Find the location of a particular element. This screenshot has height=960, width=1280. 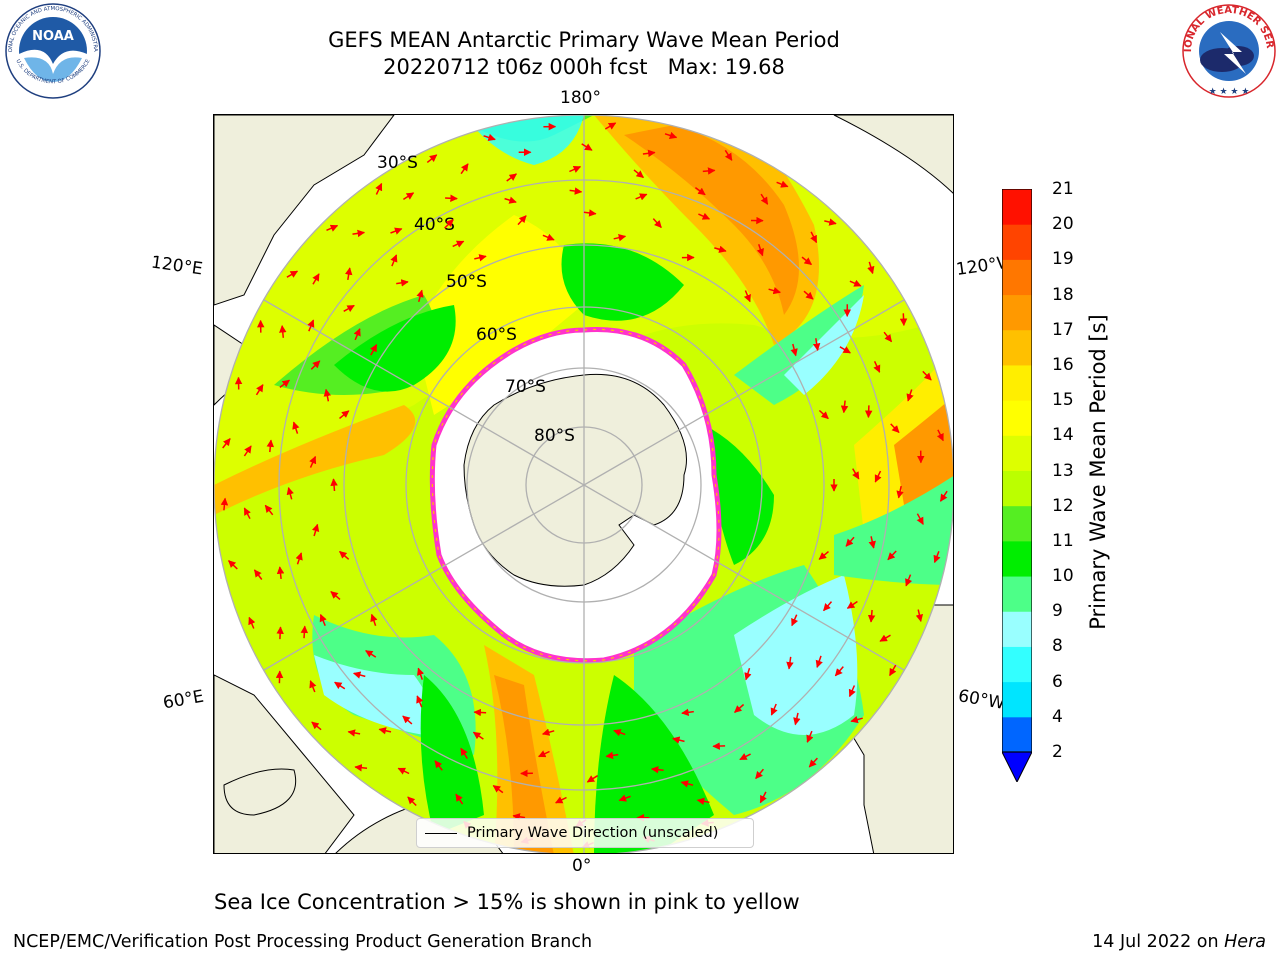

colorbar-tick-label: 13 is located at coordinates (1063, 470).